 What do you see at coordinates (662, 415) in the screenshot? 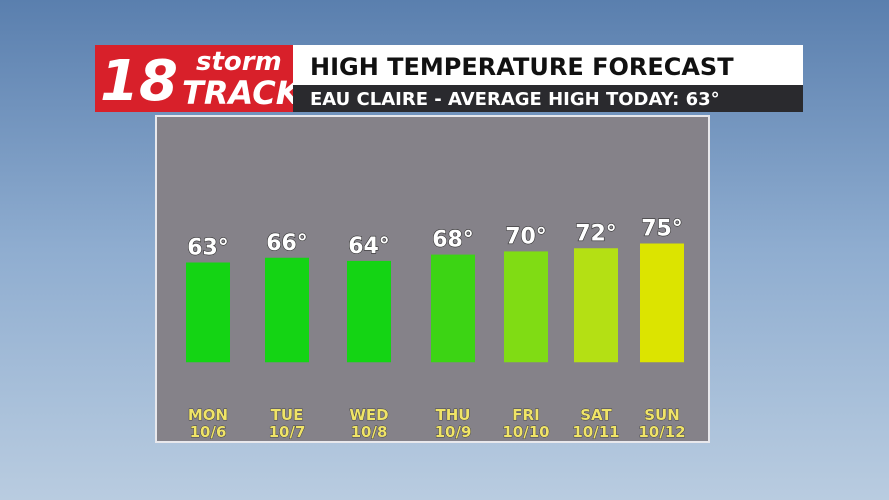
I see `x-tick-label: SUN` at bounding box center [662, 415].